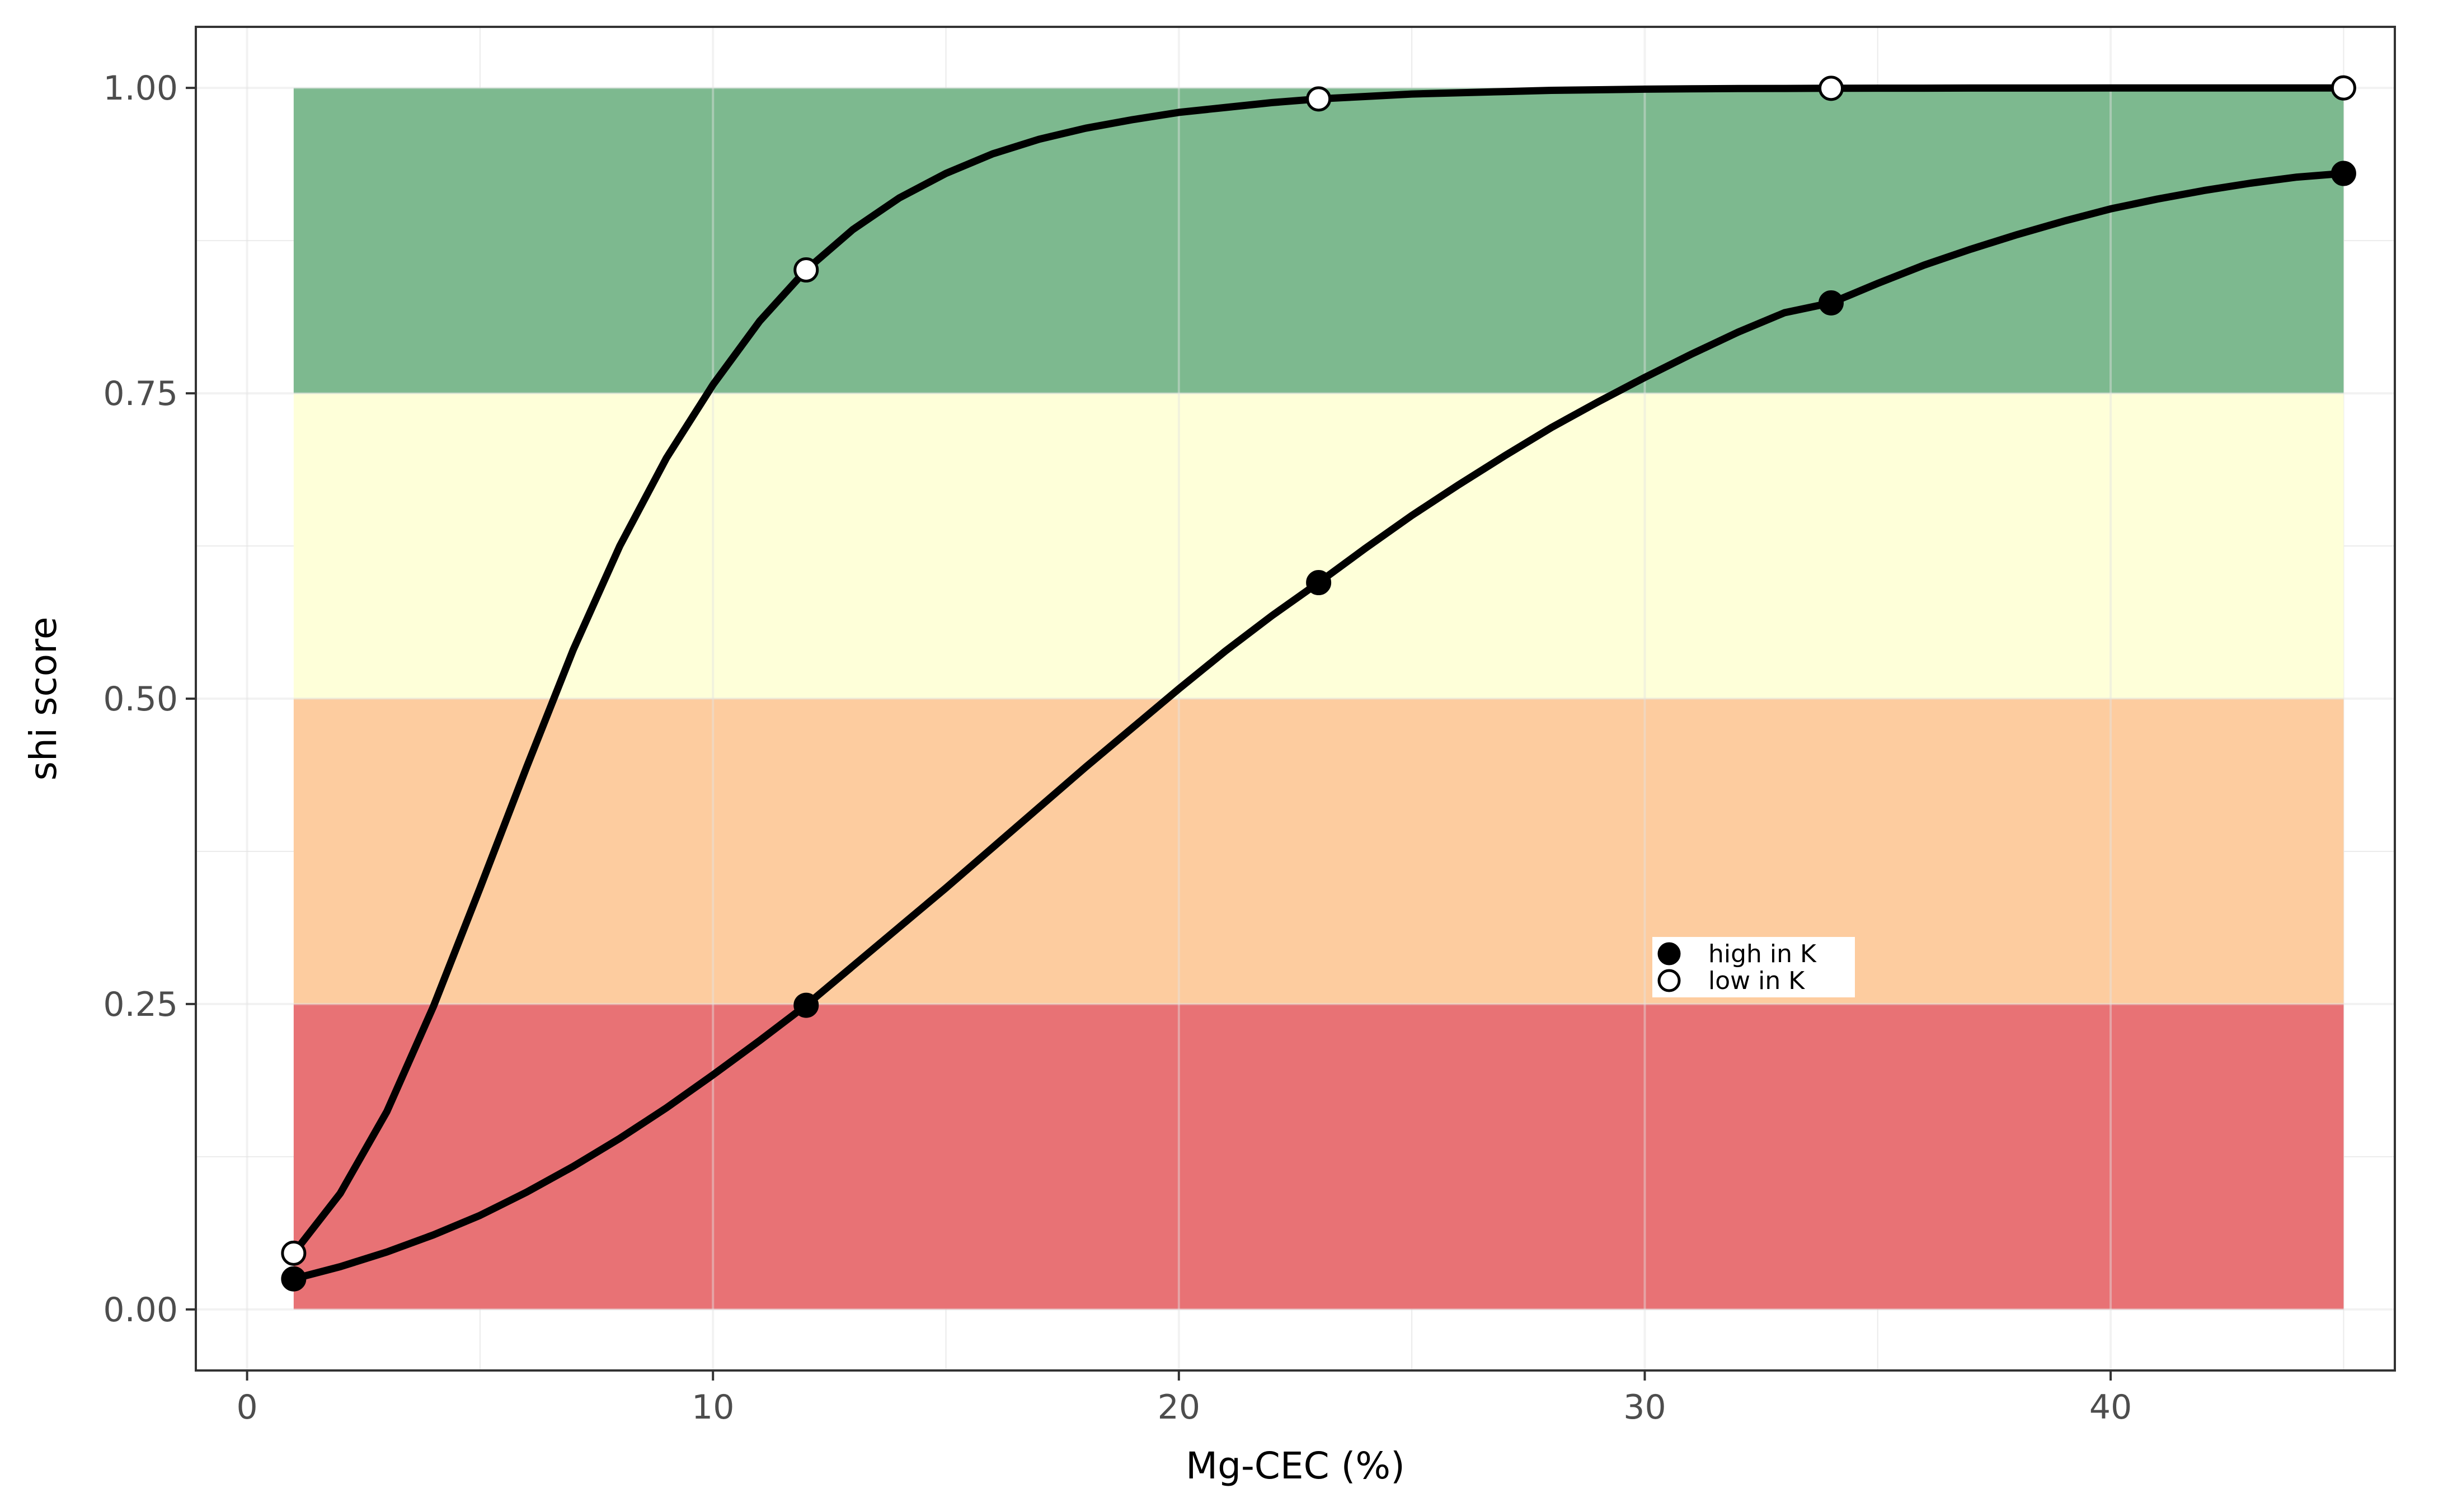  What do you see at coordinates (2110, 1407) in the screenshot?
I see `x-tick-label: 40` at bounding box center [2110, 1407].